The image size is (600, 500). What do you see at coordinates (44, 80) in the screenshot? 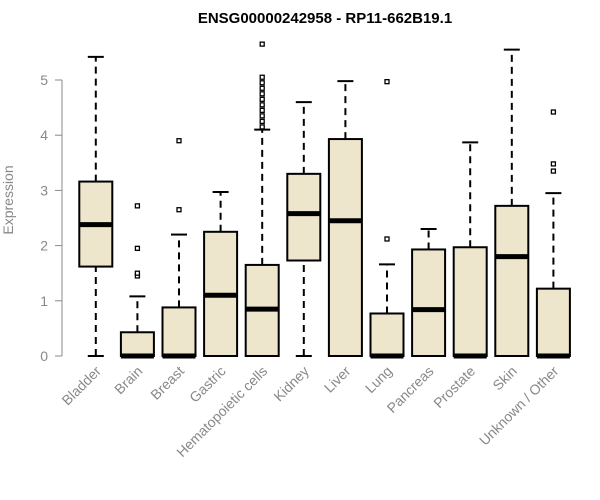
I see `y-tick-label: 5` at bounding box center [44, 80].